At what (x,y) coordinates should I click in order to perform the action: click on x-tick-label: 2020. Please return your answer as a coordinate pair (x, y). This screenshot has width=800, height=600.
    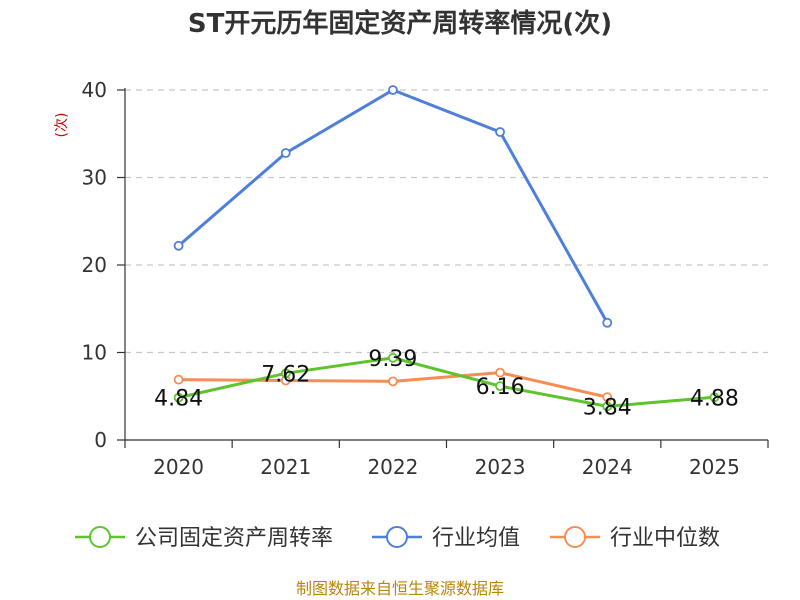
    Looking at the image, I should click on (178, 467).